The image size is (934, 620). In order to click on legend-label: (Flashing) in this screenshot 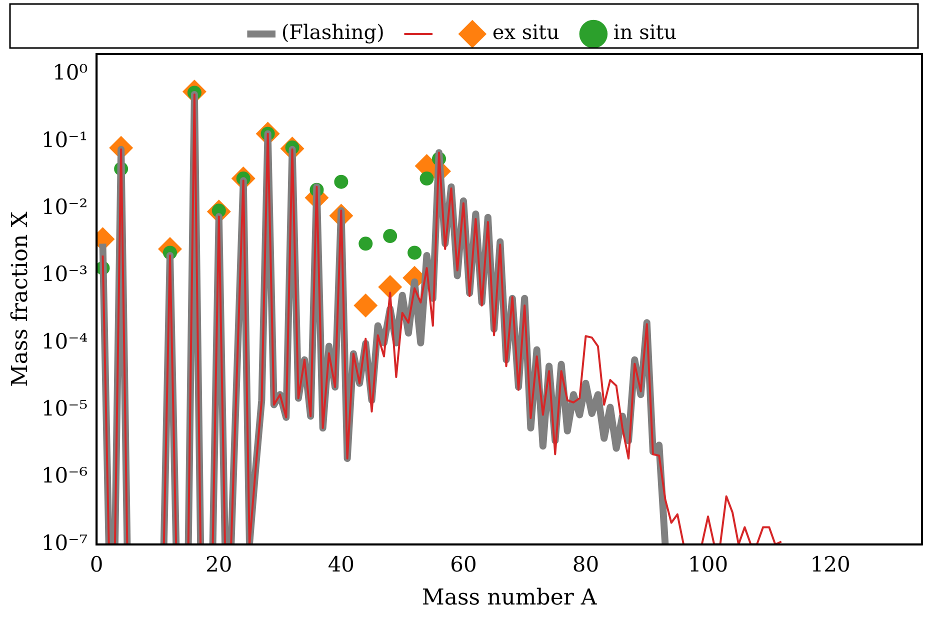, I will do `click(332, 32)`.